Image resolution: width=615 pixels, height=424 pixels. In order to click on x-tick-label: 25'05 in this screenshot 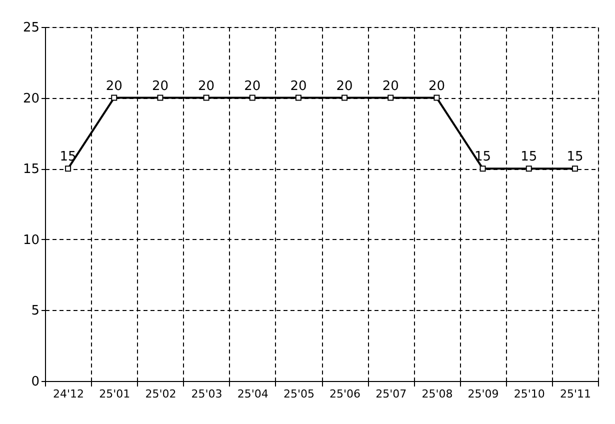, I will do `click(298, 394)`.